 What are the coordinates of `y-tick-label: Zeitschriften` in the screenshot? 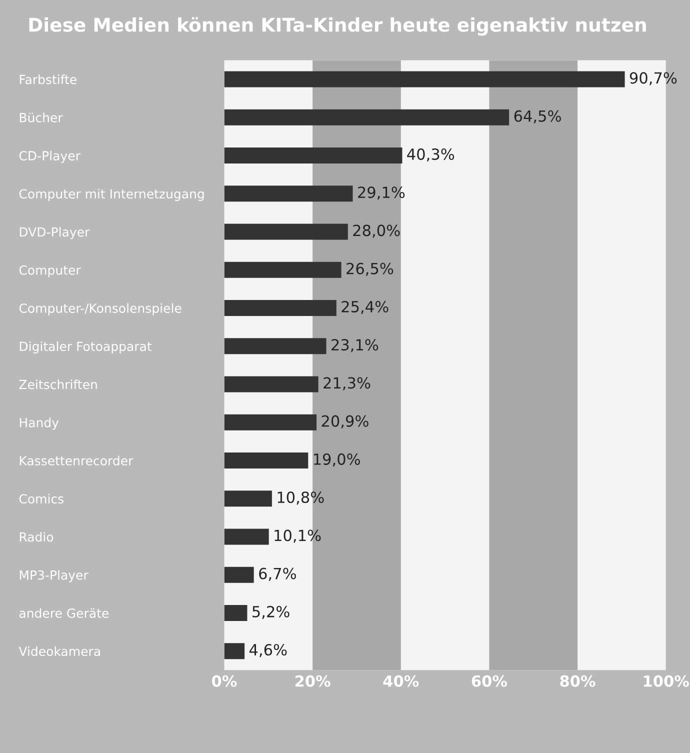 It's located at (58, 385).